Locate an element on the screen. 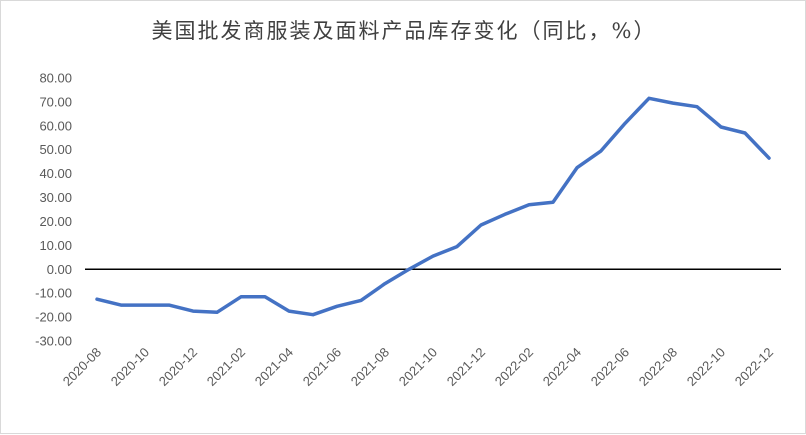 This screenshot has width=806, height=435. chart-title: 美国批发商服装及面料产品库存变化（同比，%） is located at coordinates (404, 31).